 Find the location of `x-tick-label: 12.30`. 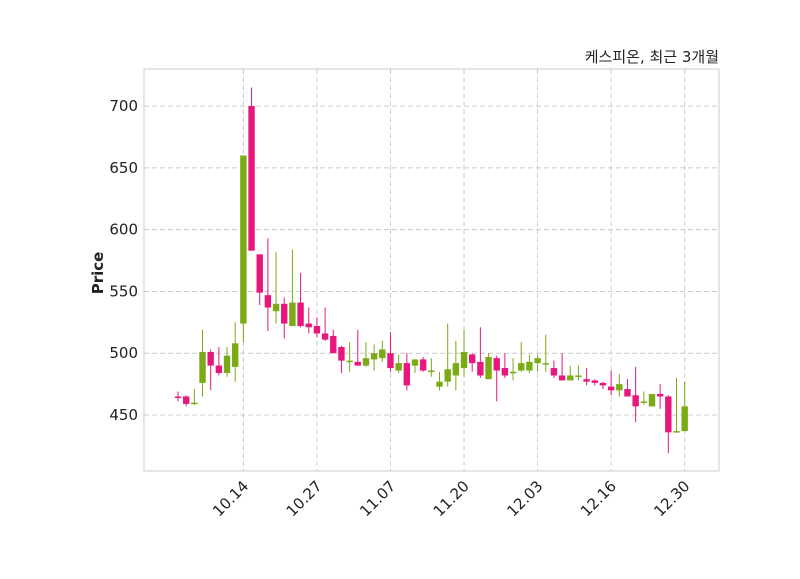

x-tick-label: 12.30 is located at coordinates (671, 498).